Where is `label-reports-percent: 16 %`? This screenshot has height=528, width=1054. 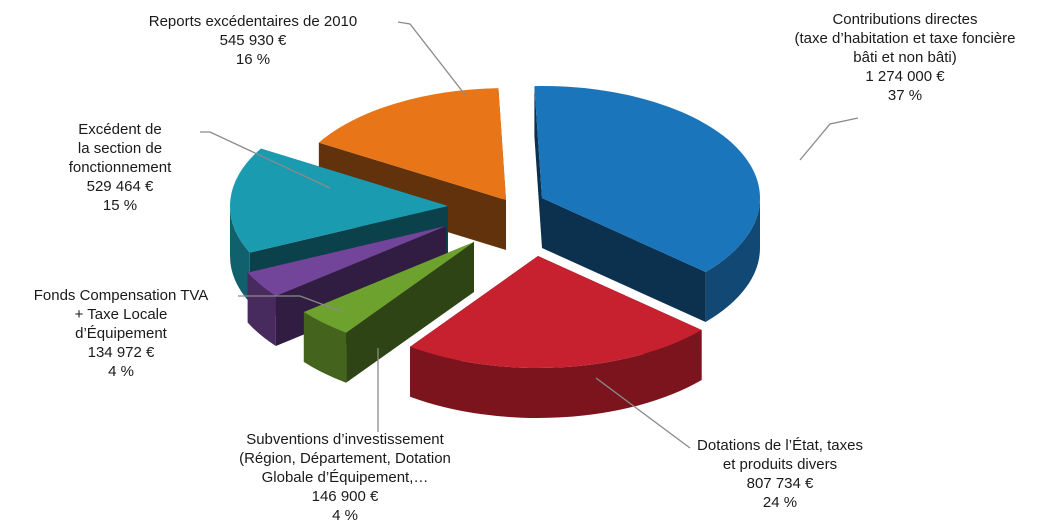
label-reports-percent: 16 % is located at coordinates (253, 59).